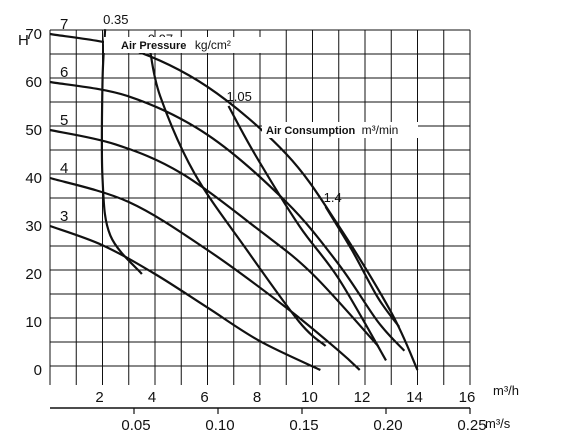  Describe the element at coordinates (38, 370) in the screenshot. I see `y-tick-label: 0` at that location.